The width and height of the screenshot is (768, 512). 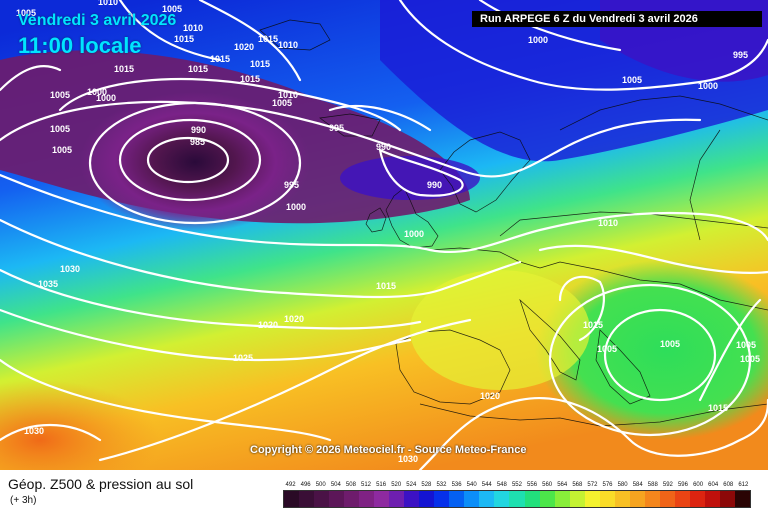 What do you see at coordinates (290, 485) in the screenshot?
I see `scale-label: 492` at bounding box center [290, 485].